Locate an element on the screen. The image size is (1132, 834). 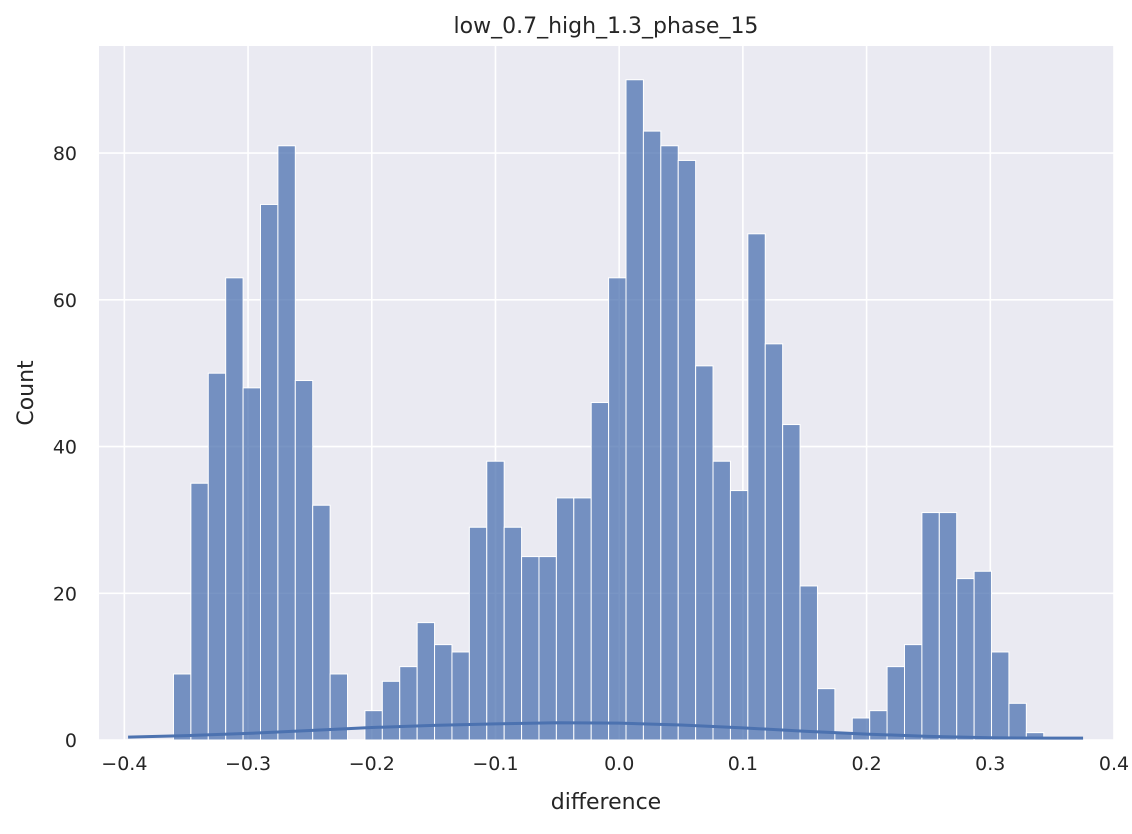
x-tick-label: 0.0 is located at coordinates (619, 764).